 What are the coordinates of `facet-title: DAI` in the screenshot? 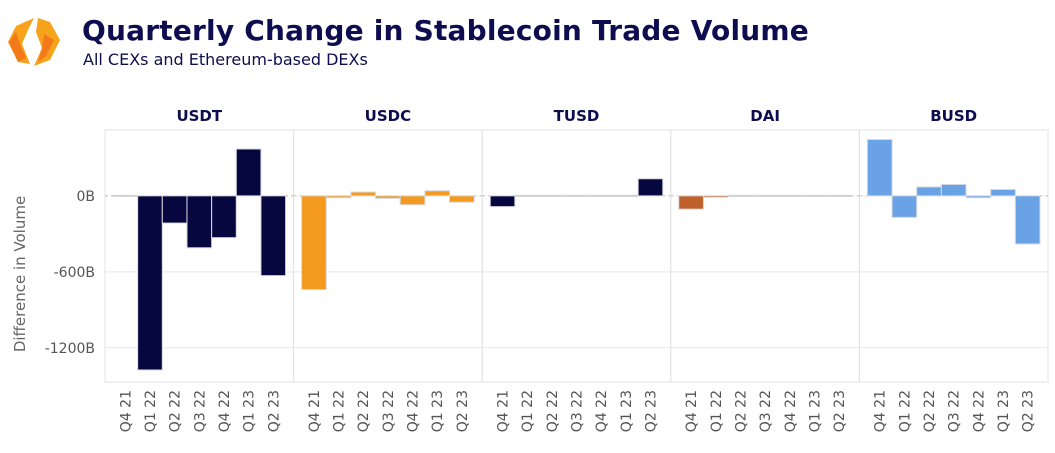 It's located at (765, 116).